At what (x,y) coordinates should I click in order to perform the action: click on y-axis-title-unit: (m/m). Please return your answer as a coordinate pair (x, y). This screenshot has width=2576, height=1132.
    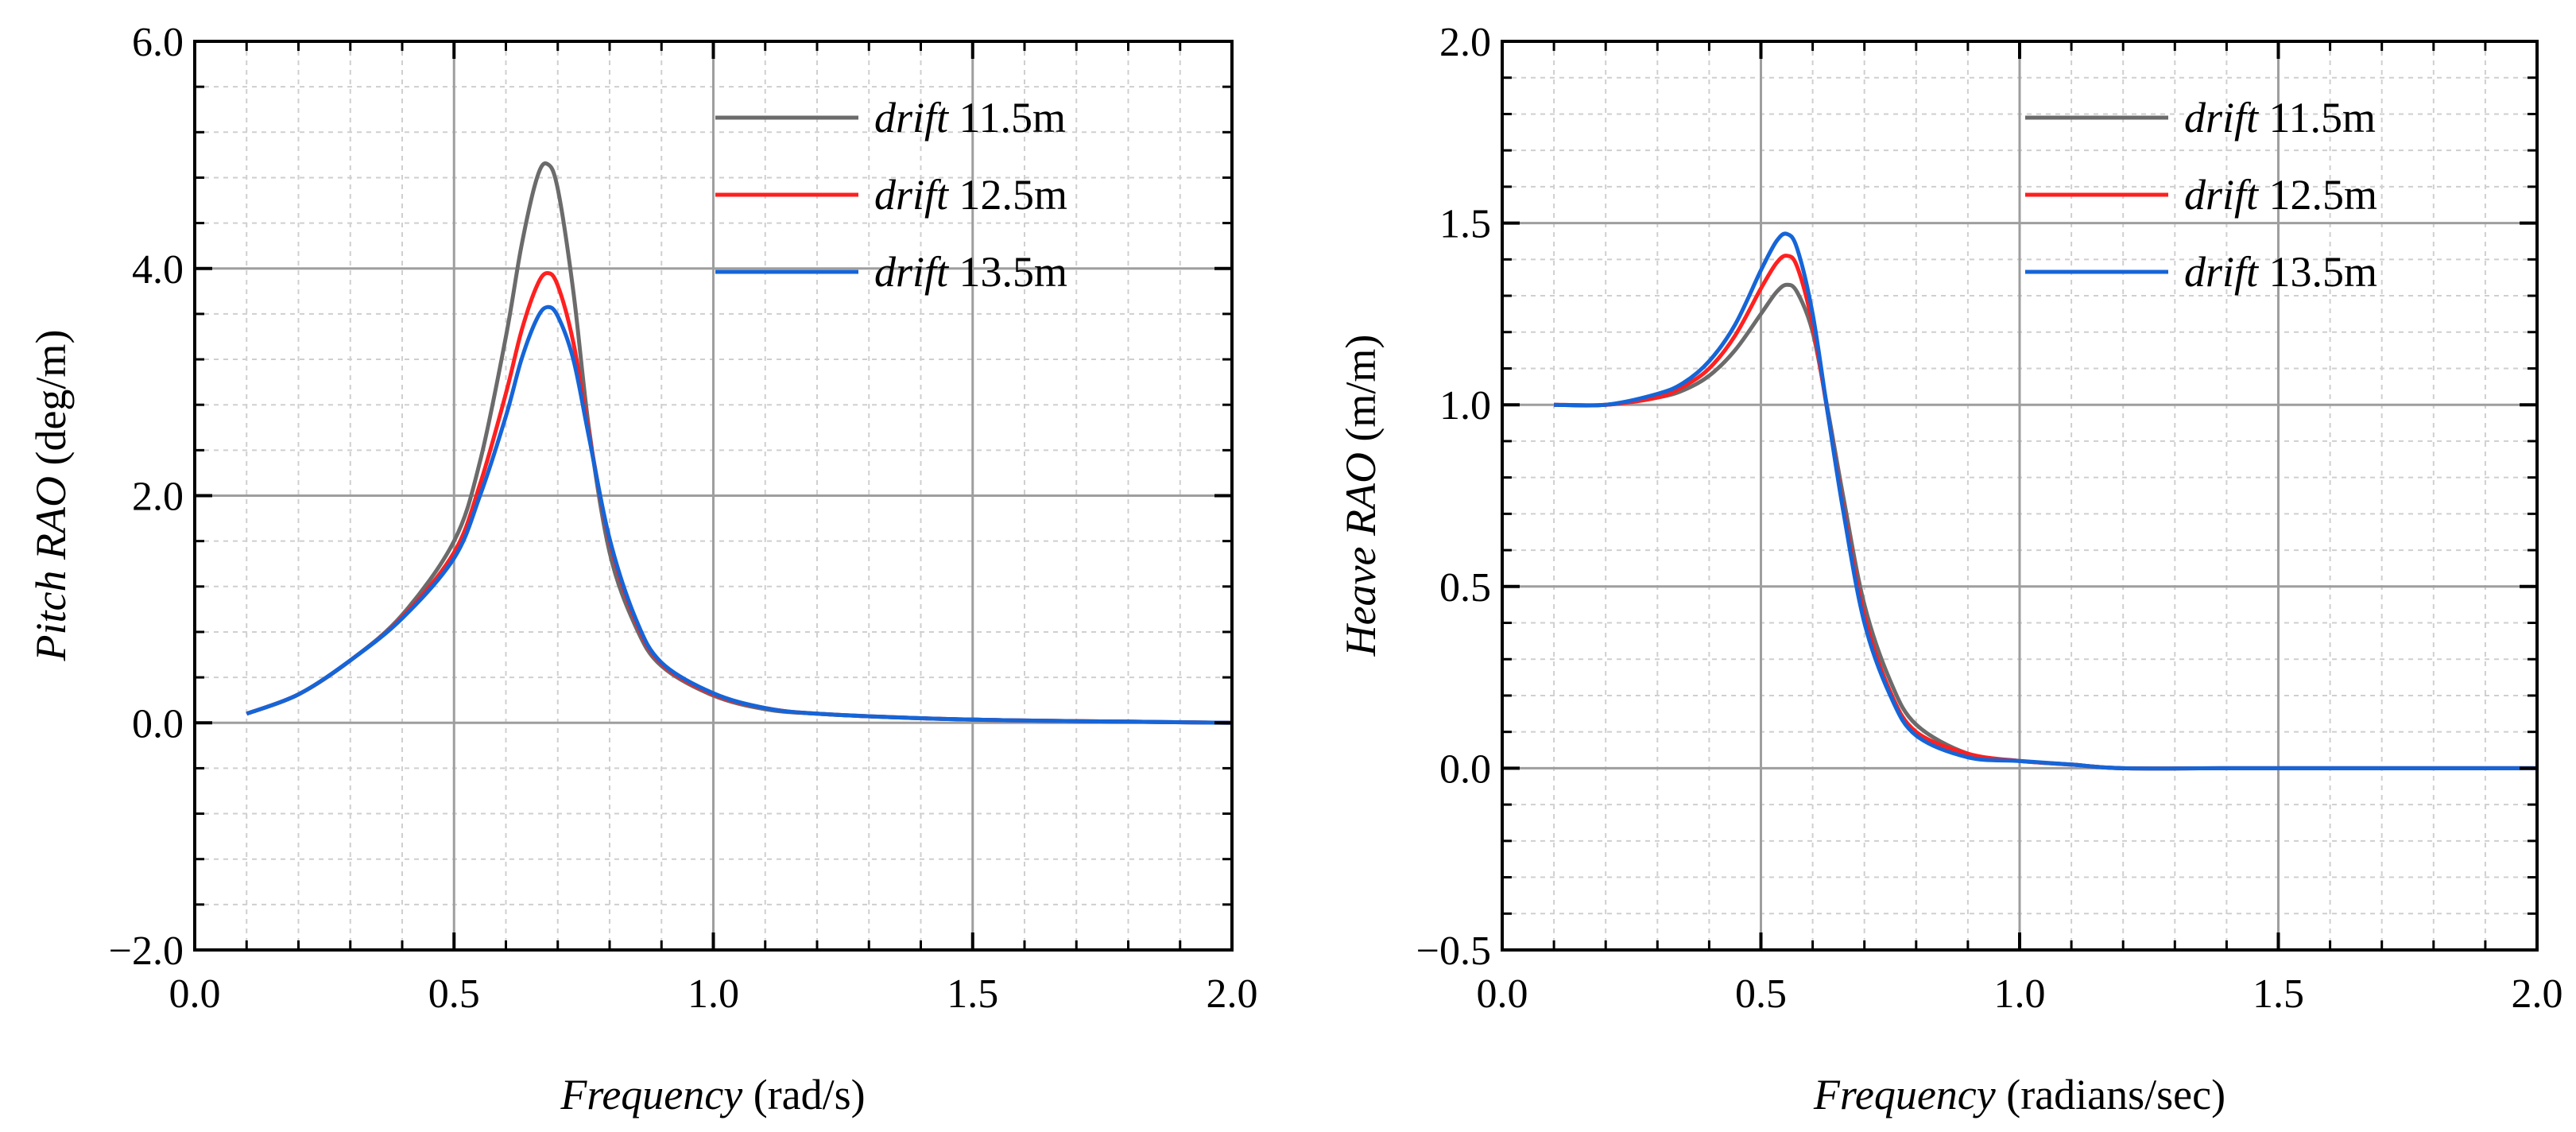
    Looking at the image, I should click on (1361, 388).